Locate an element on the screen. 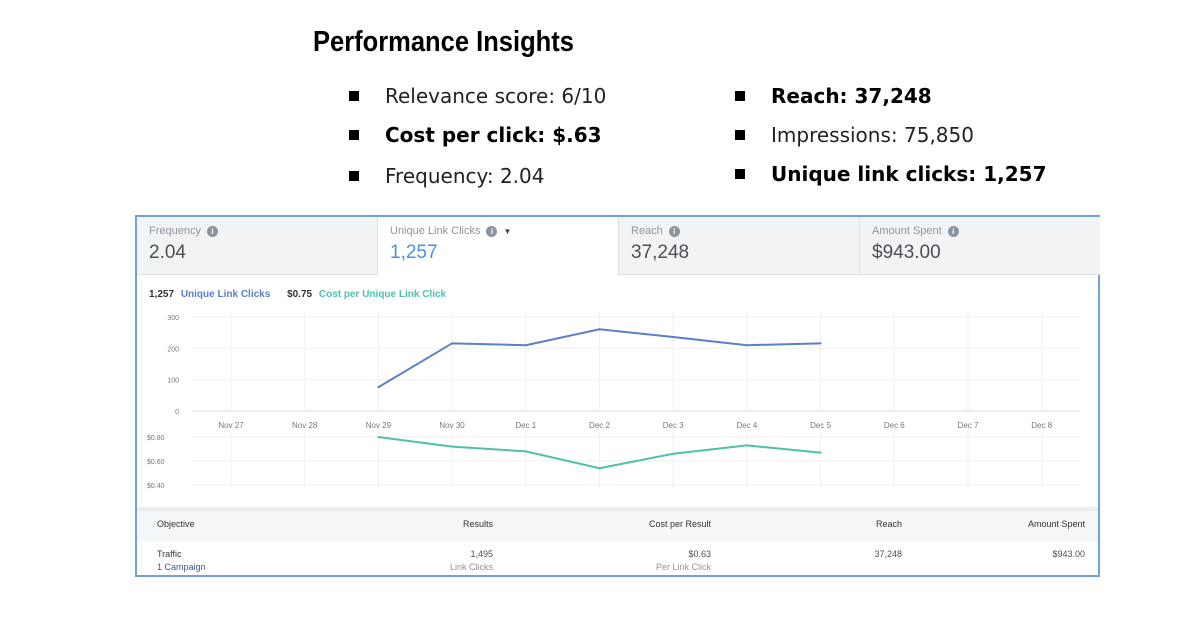 Image resolution: width=1200 pixels, height=630 pixels. tab-value: 2.04 is located at coordinates (167, 252).